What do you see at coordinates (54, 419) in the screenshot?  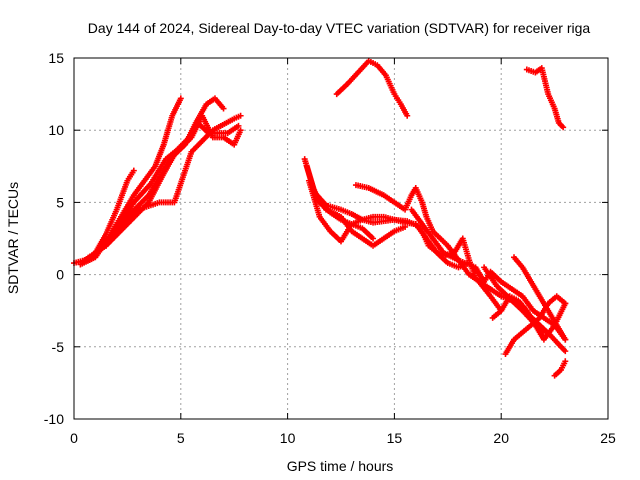 I see `y-tick-label: -10` at bounding box center [54, 419].